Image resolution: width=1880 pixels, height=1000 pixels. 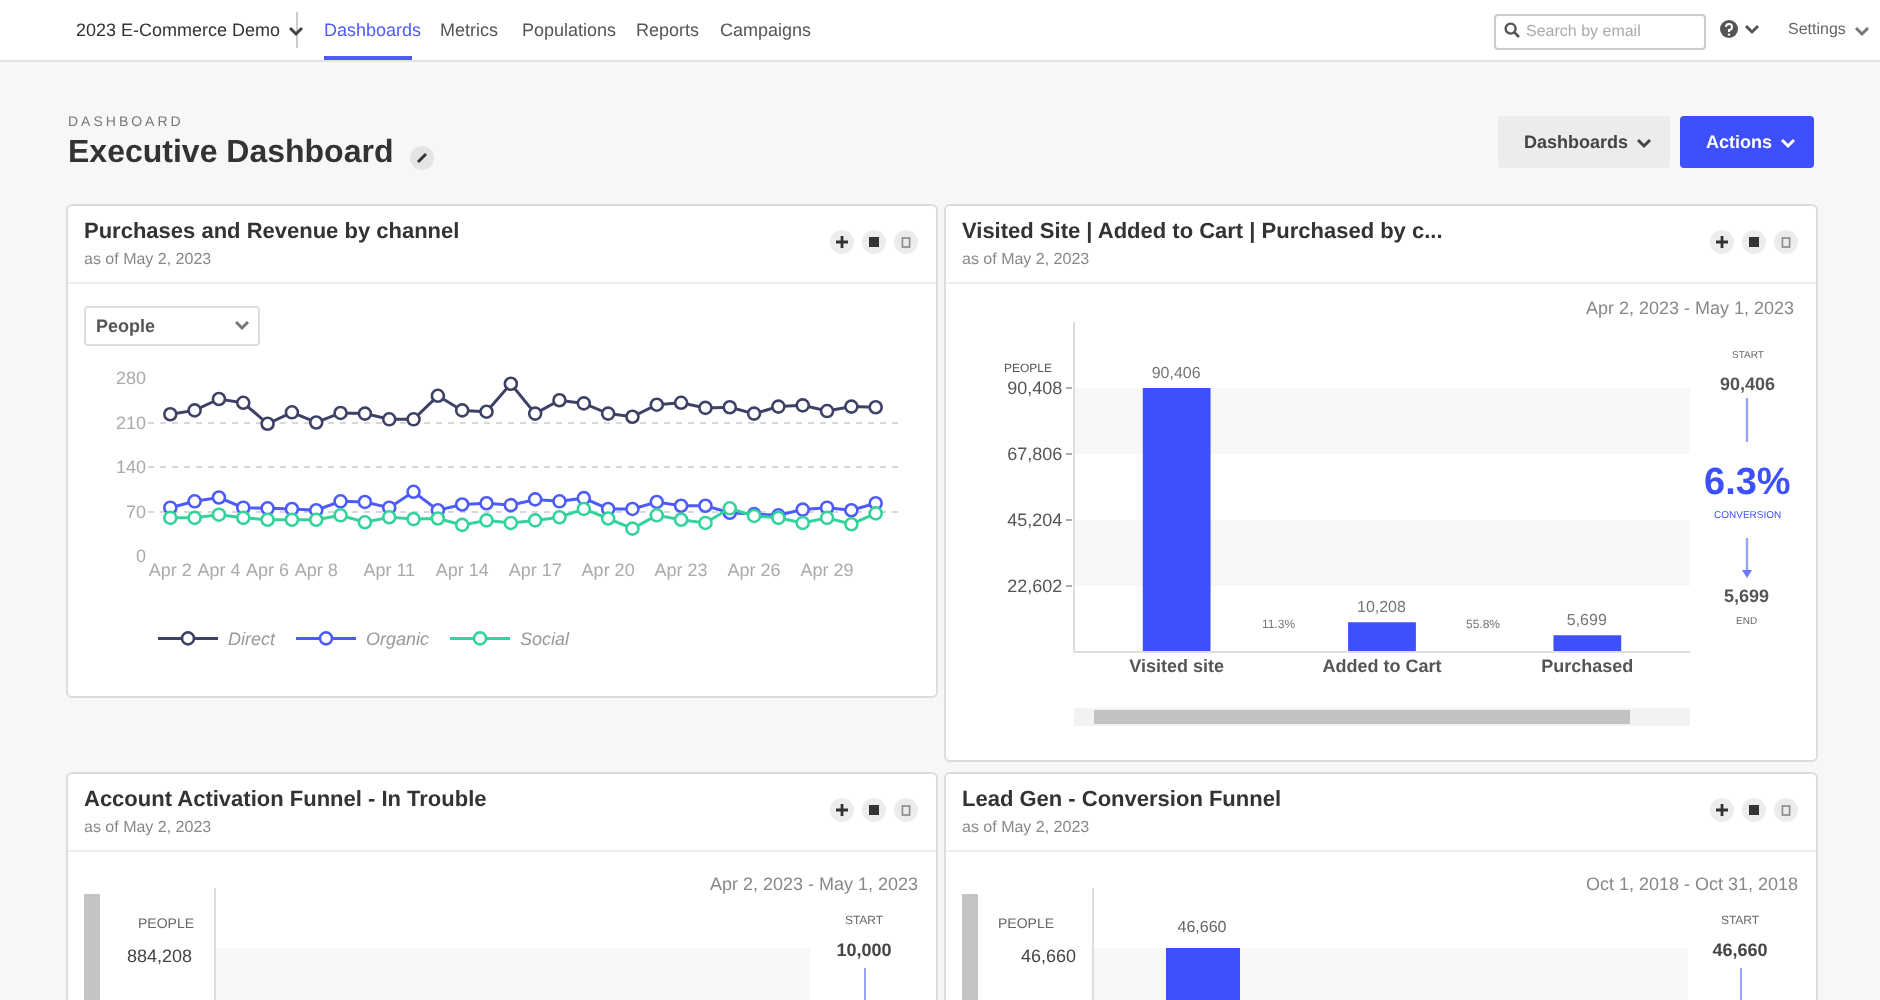 What do you see at coordinates (126, 326) in the screenshot?
I see `text: People` at bounding box center [126, 326].